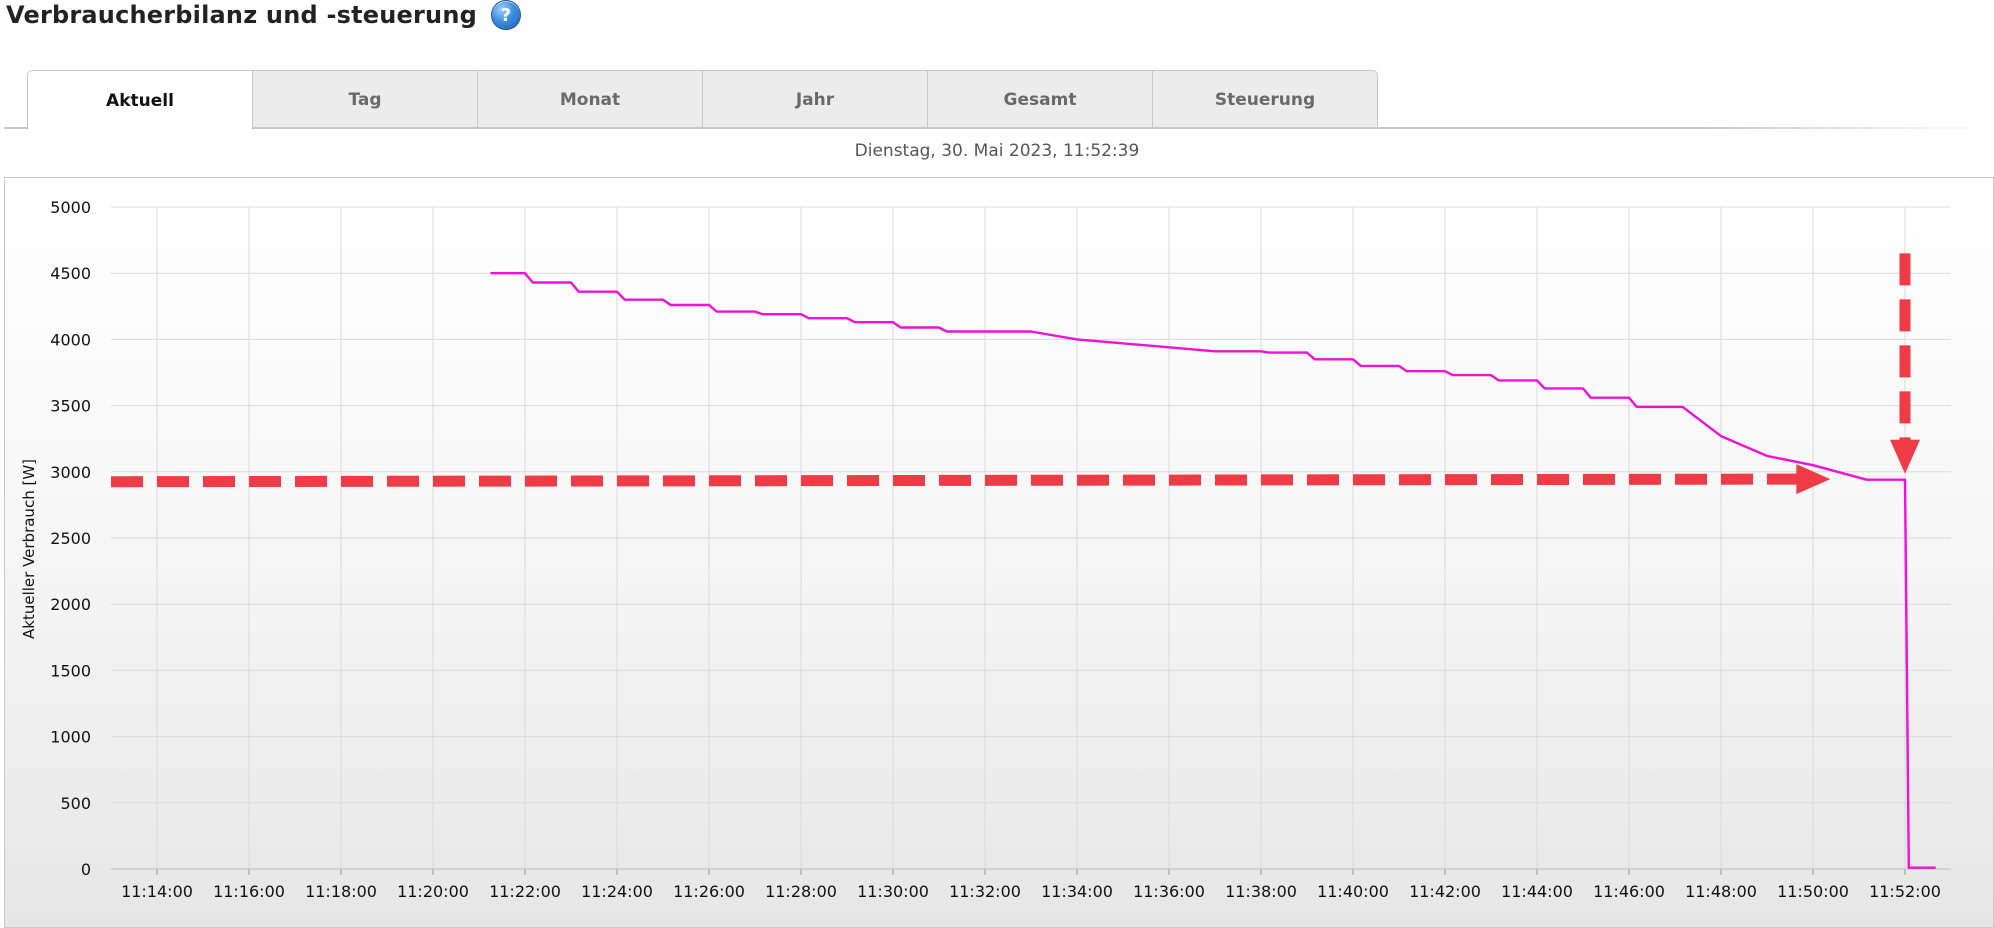 This screenshot has width=1994, height=928. What do you see at coordinates (815, 99) in the screenshot?
I see `tab-jahr: Jahr` at bounding box center [815, 99].